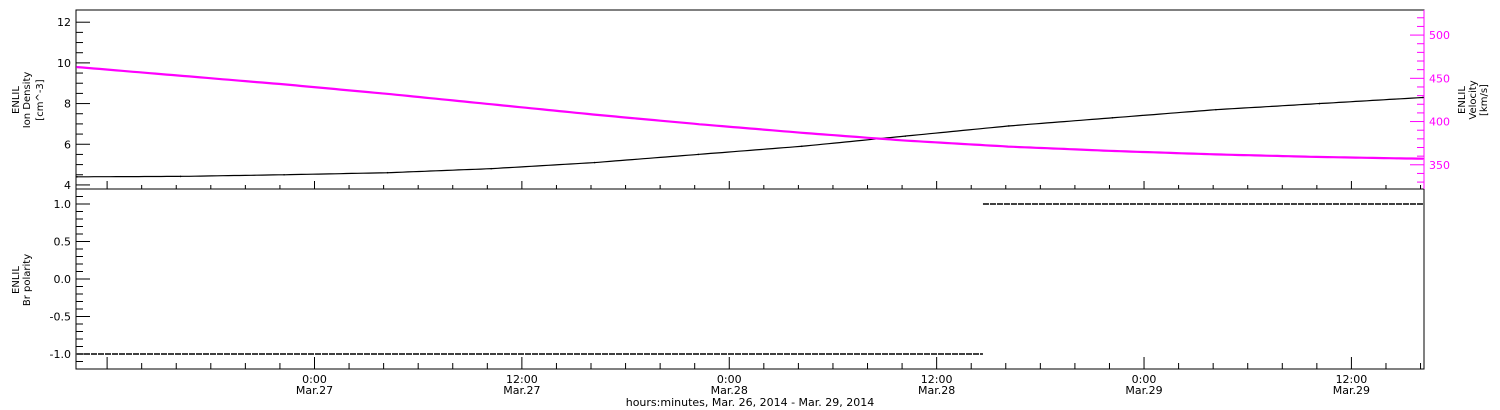  I want to click on y-right-tick-label: 350, so click(1439, 165).